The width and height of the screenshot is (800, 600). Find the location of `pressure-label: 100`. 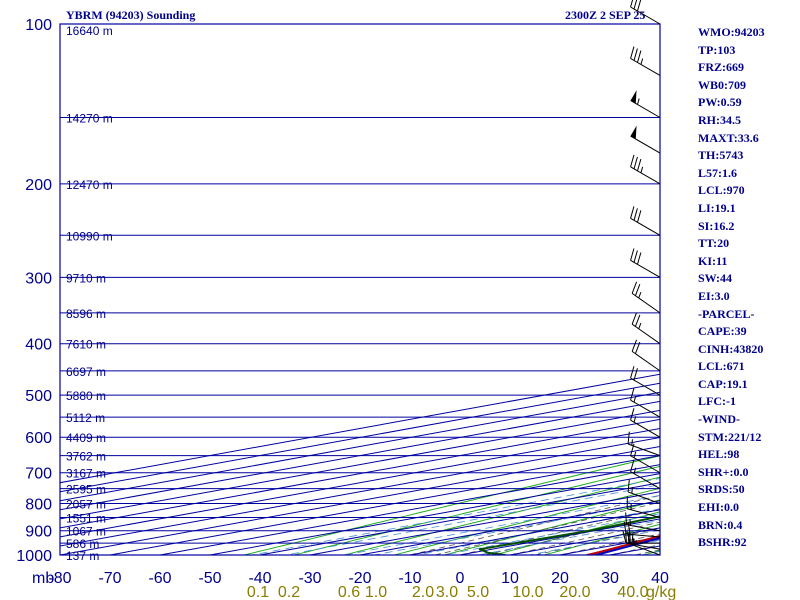

pressure-label: 100 is located at coordinates (38, 25).